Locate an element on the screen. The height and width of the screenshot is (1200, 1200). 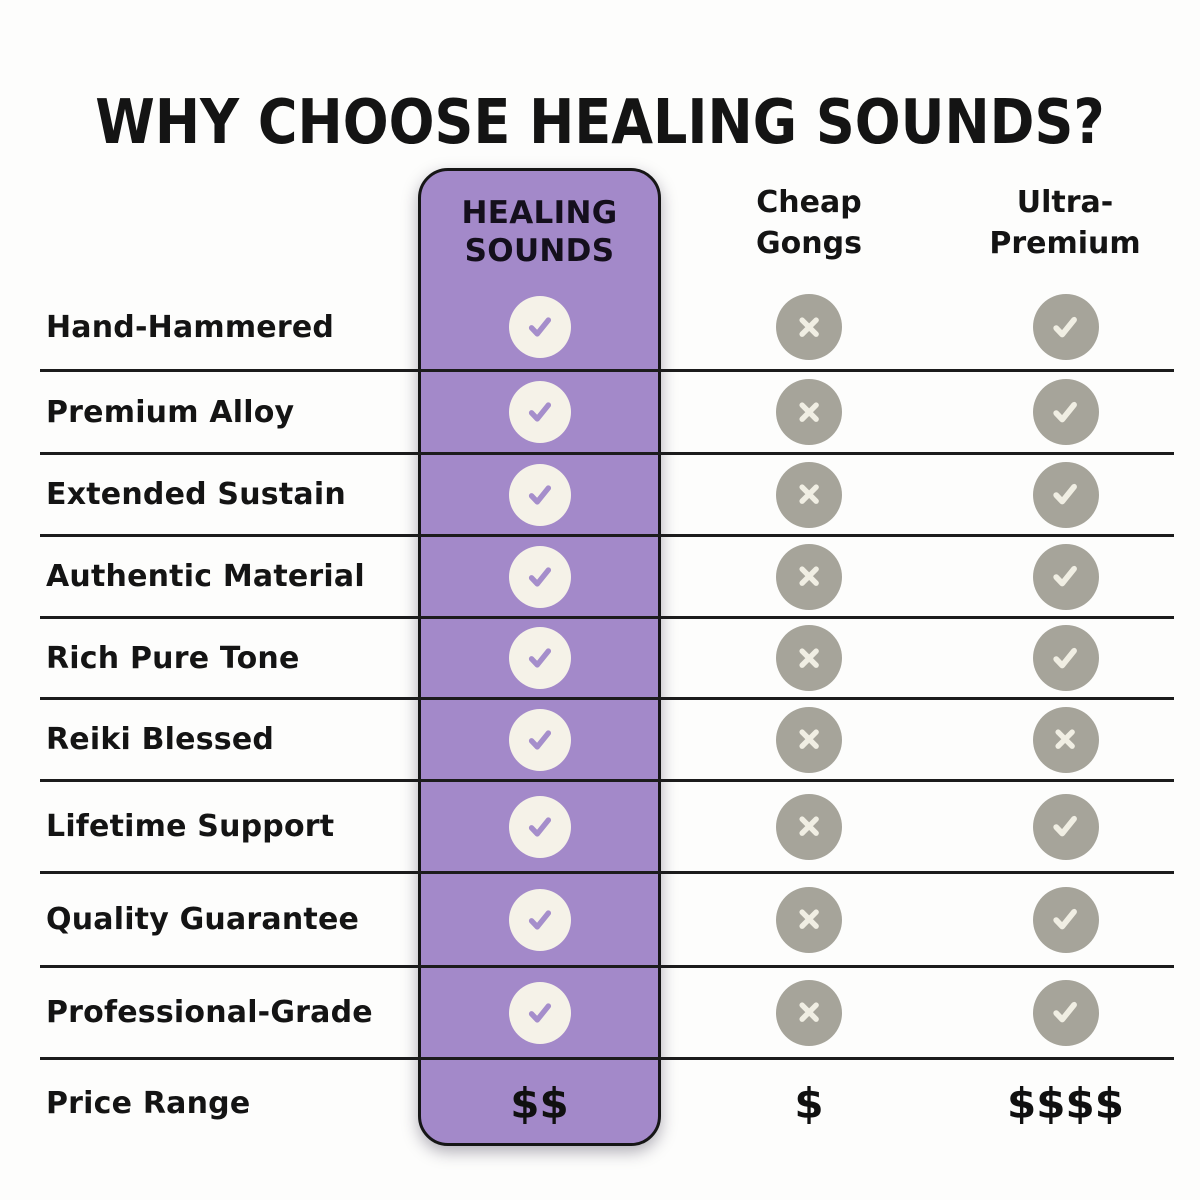
row-label: Quality Guarantee is located at coordinates (203, 919).